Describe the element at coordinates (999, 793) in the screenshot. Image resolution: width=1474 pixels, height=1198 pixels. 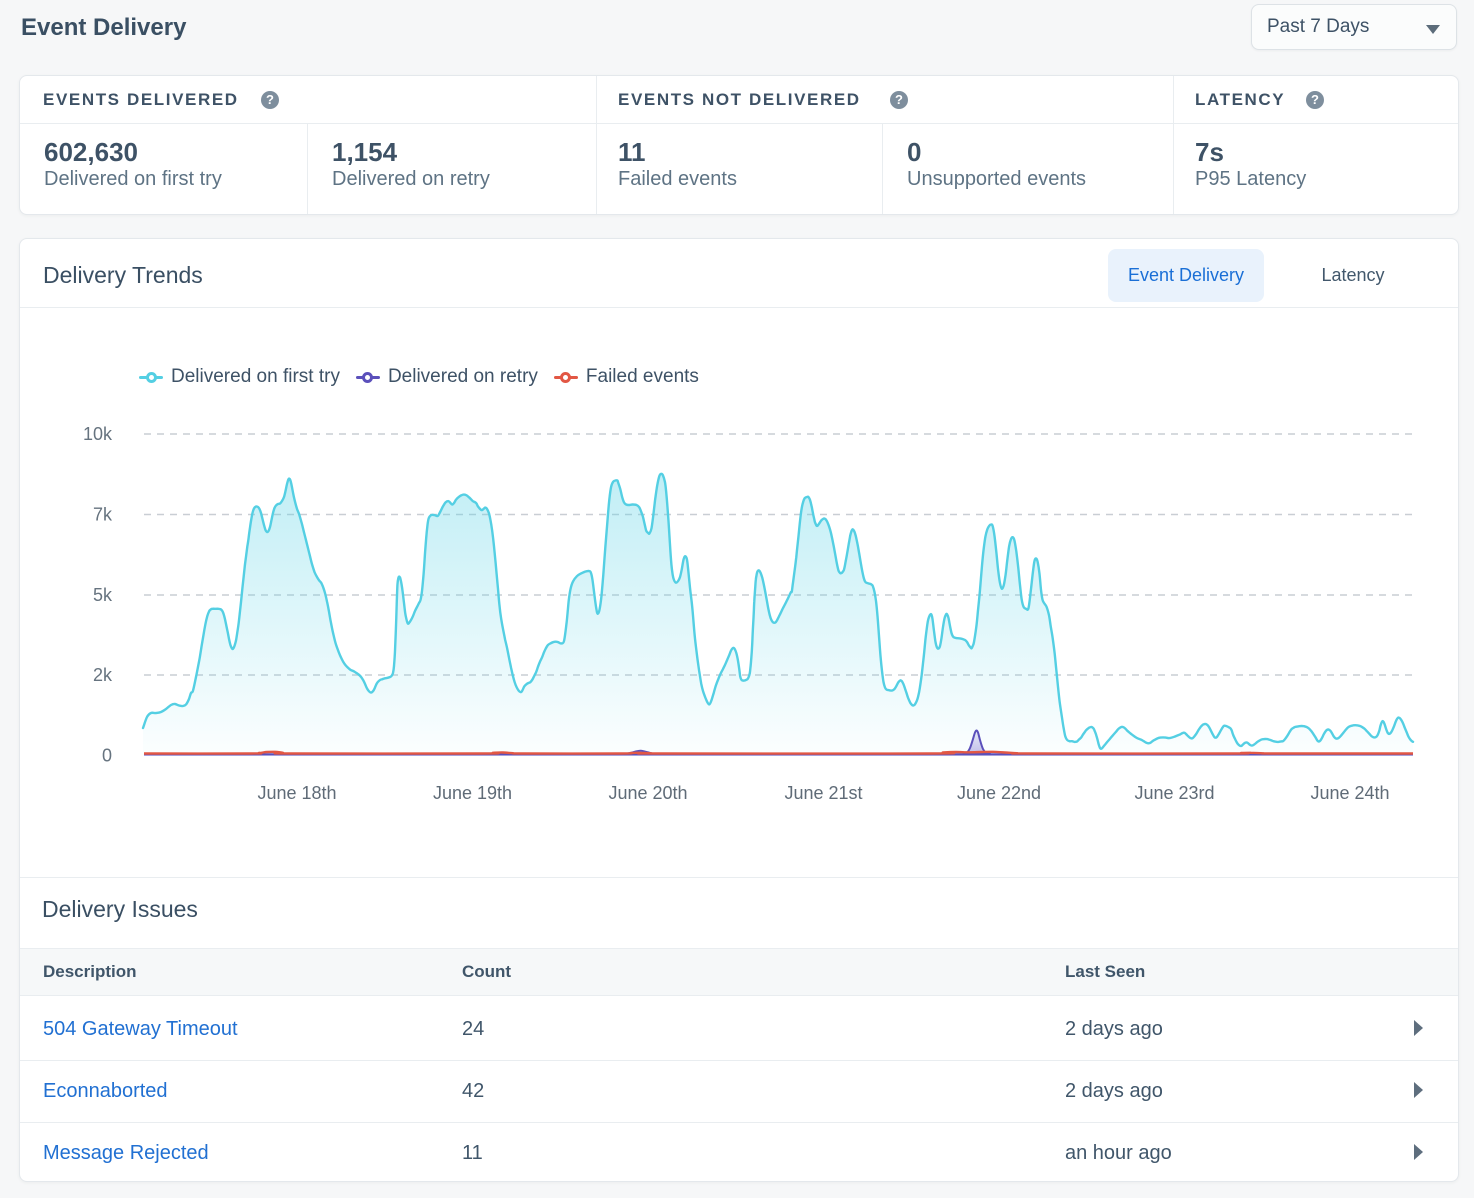
I see `svg-text: June 22nd` at that location.